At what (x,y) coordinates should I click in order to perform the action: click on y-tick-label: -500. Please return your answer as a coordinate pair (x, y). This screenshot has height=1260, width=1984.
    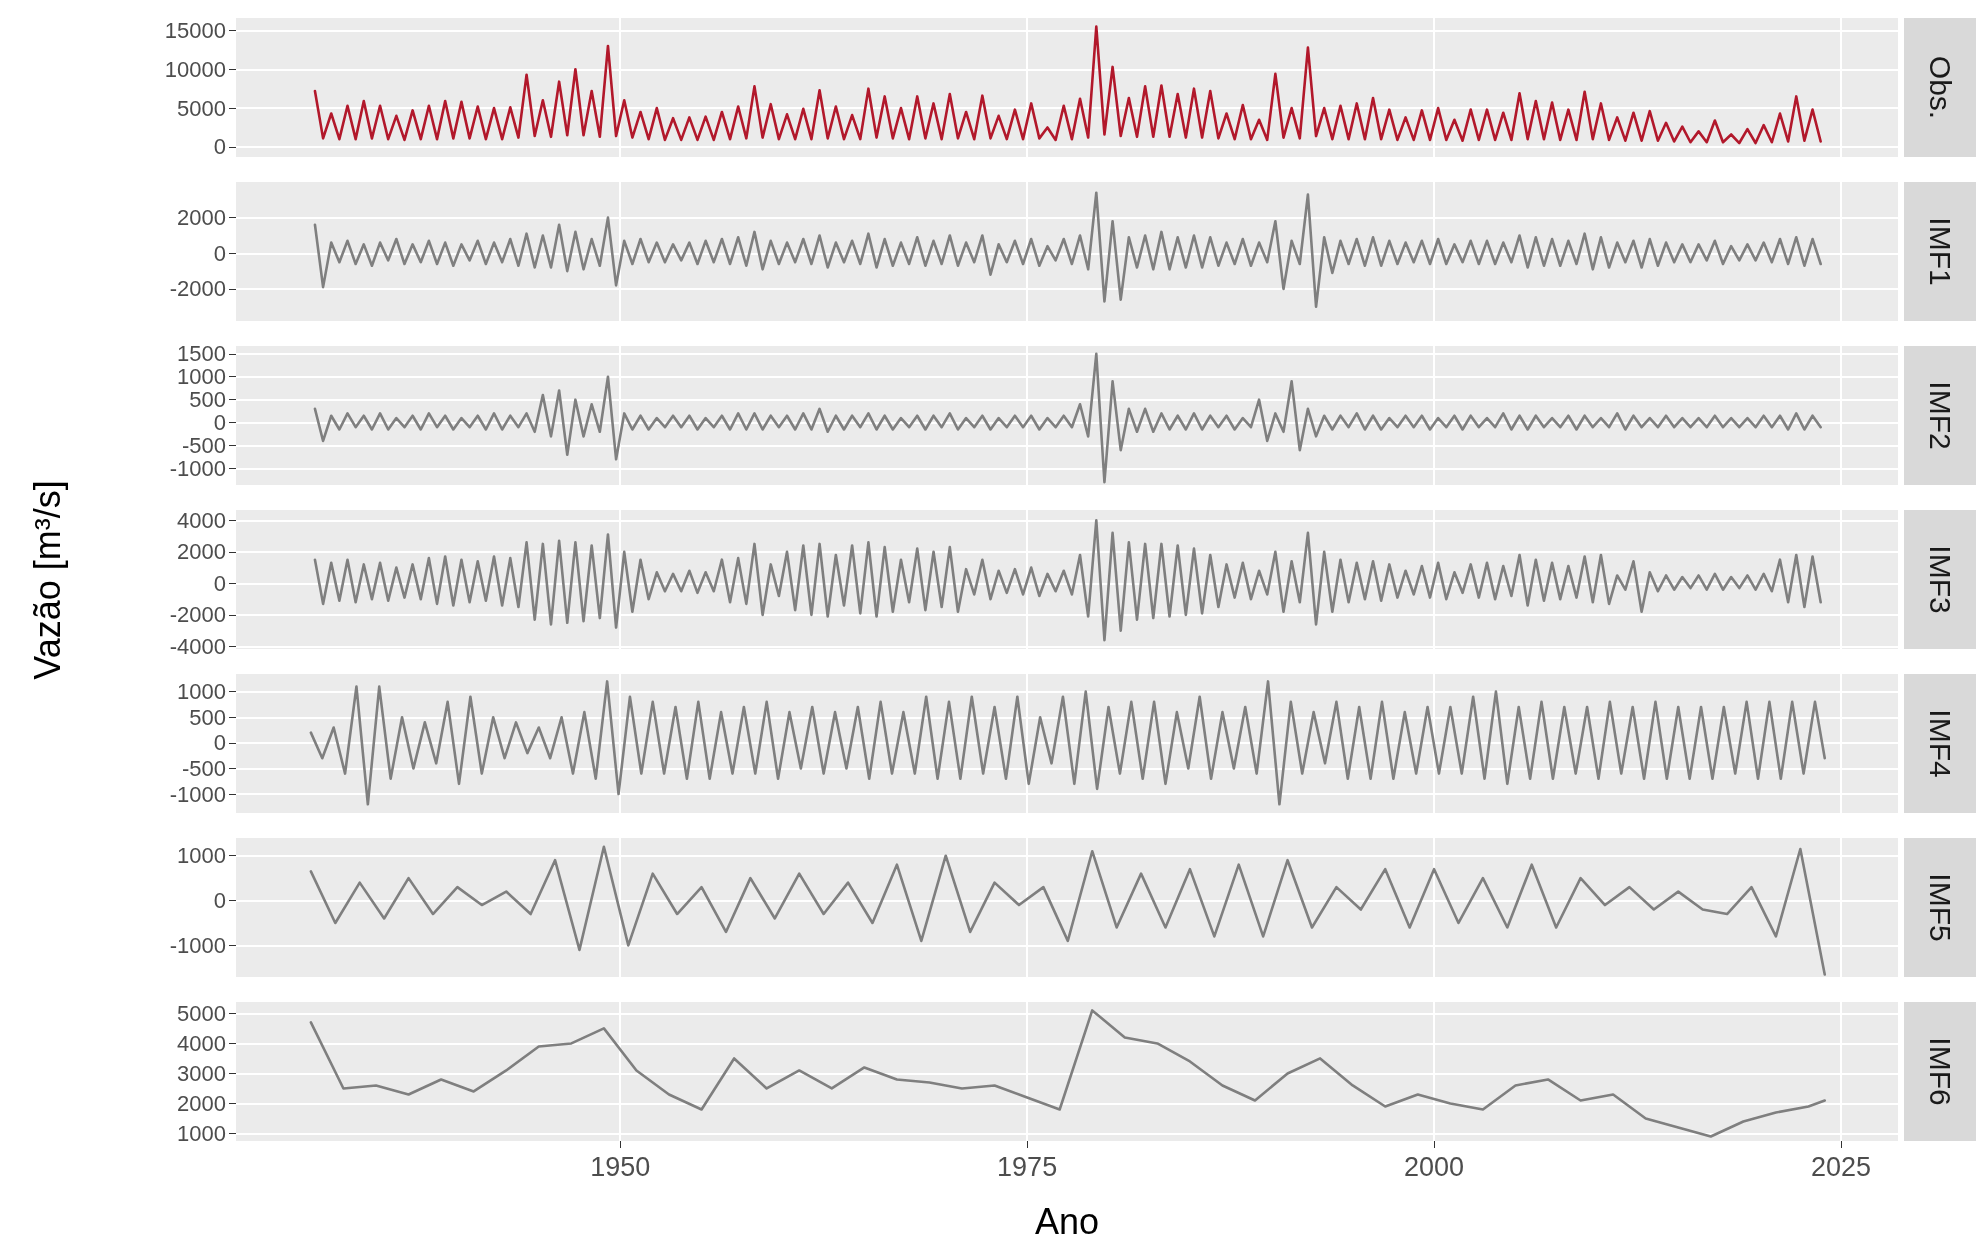
    Looking at the image, I should click on (203, 768).